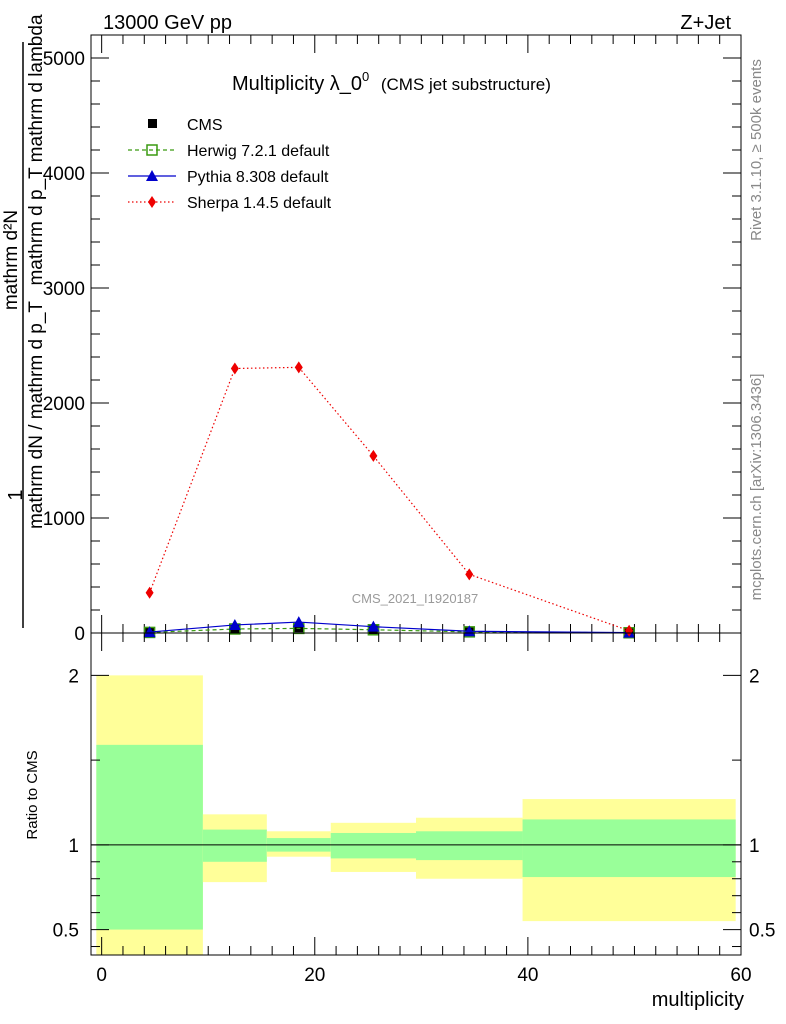 Image resolution: width=786 pixels, height=1024 pixels. What do you see at coordinates (754, 676) in the screenshot?
I see `ratio-ytick-label-right: 2` at bounding box center [754, 676].